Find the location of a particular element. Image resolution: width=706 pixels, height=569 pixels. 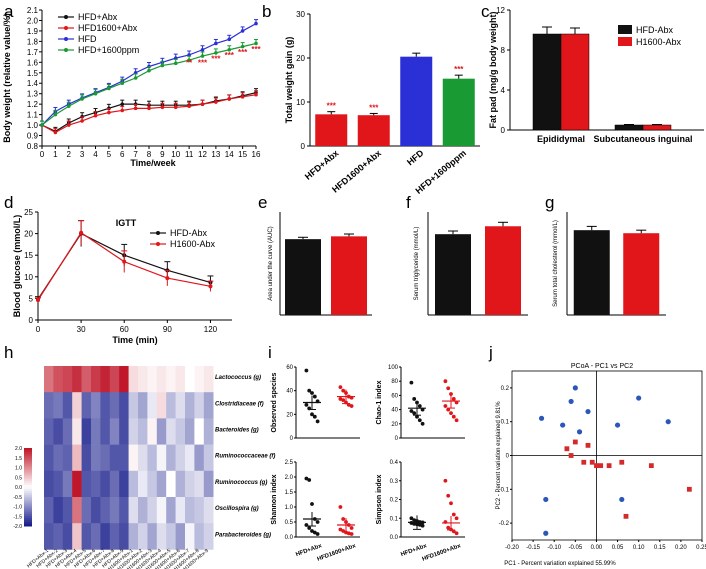

a-ytick-label: 1.7 is located at coordinates (33, 52).